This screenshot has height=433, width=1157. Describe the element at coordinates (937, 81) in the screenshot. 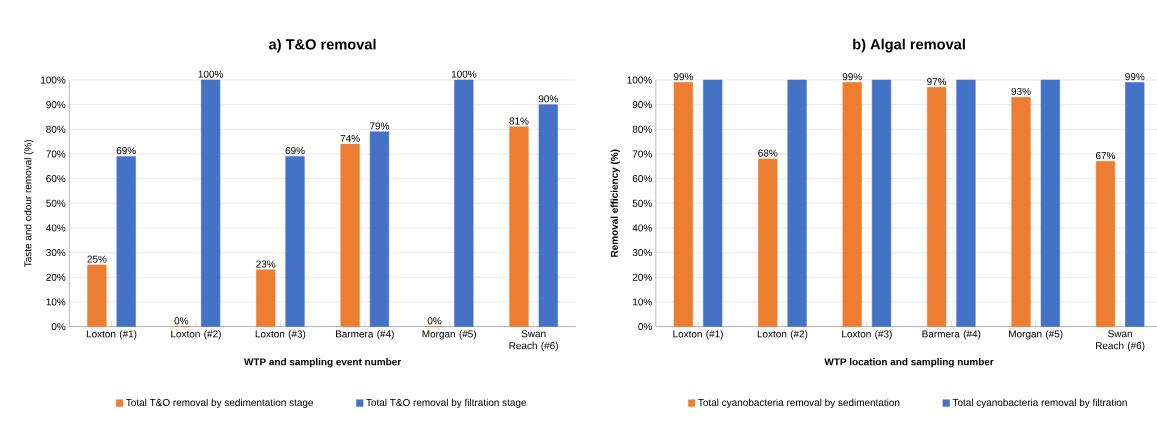

I see `data-label: 97%` at that location.